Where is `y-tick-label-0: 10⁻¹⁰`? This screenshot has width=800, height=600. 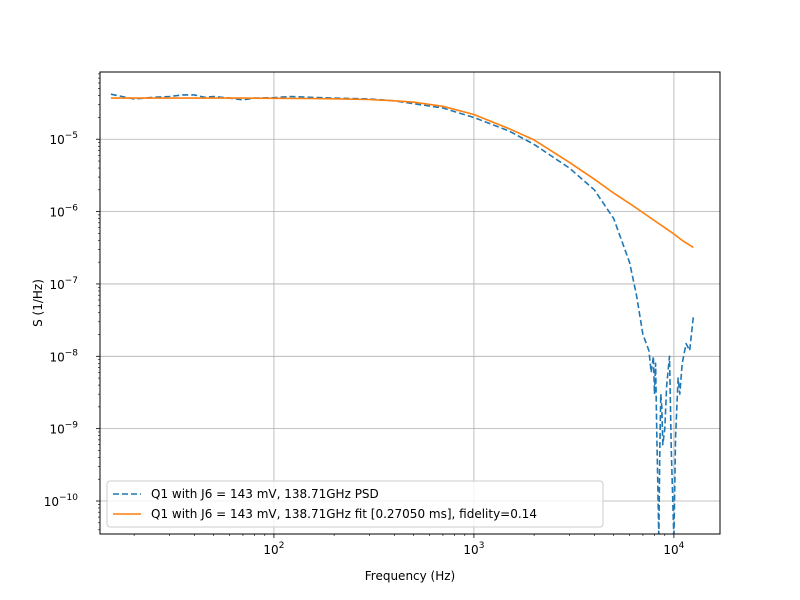
y-tick-label-0: 10⁻¹⁰ is located at coordinates (61, 501).